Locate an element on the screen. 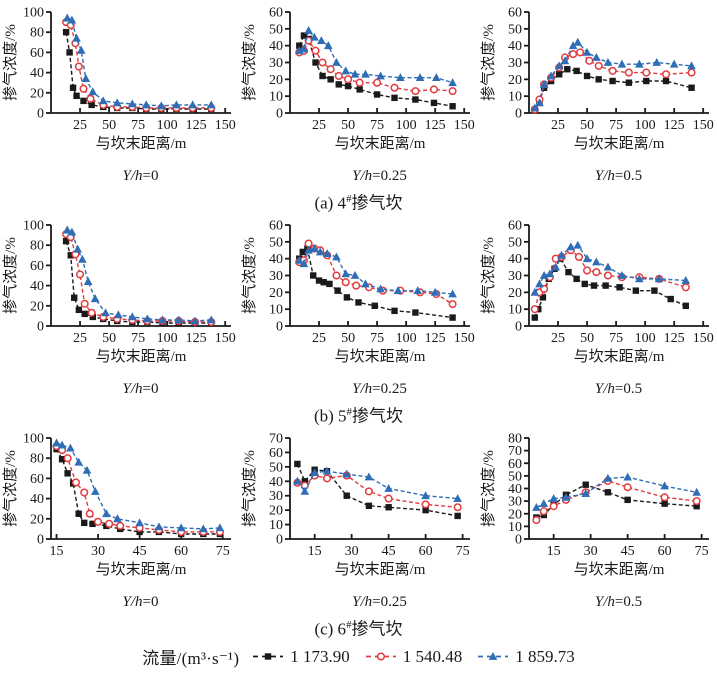  x-tick-label: 45 is located at coordinates (628, 551).